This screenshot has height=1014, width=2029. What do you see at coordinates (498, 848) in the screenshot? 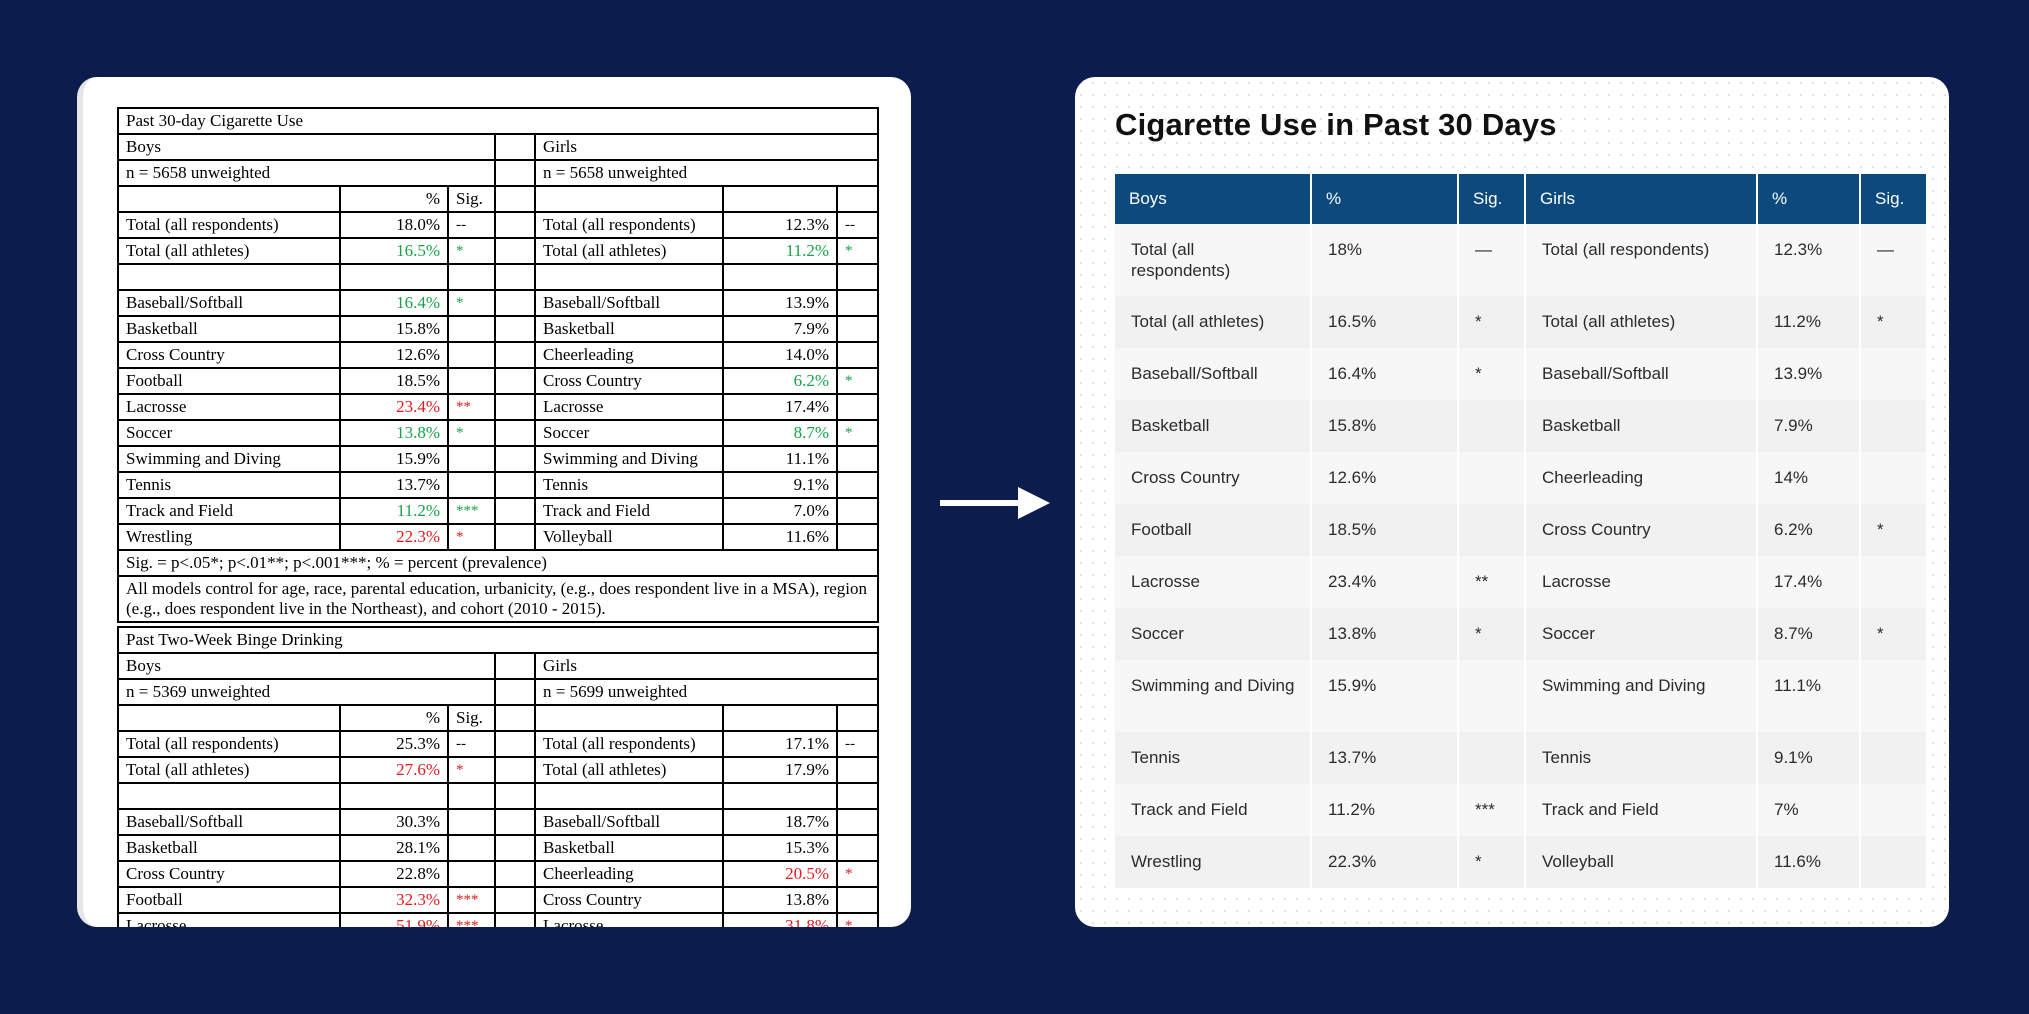
I see `table-row: Basketball 28.1% Basketball 15.3%` at bounding box center [498, 848].